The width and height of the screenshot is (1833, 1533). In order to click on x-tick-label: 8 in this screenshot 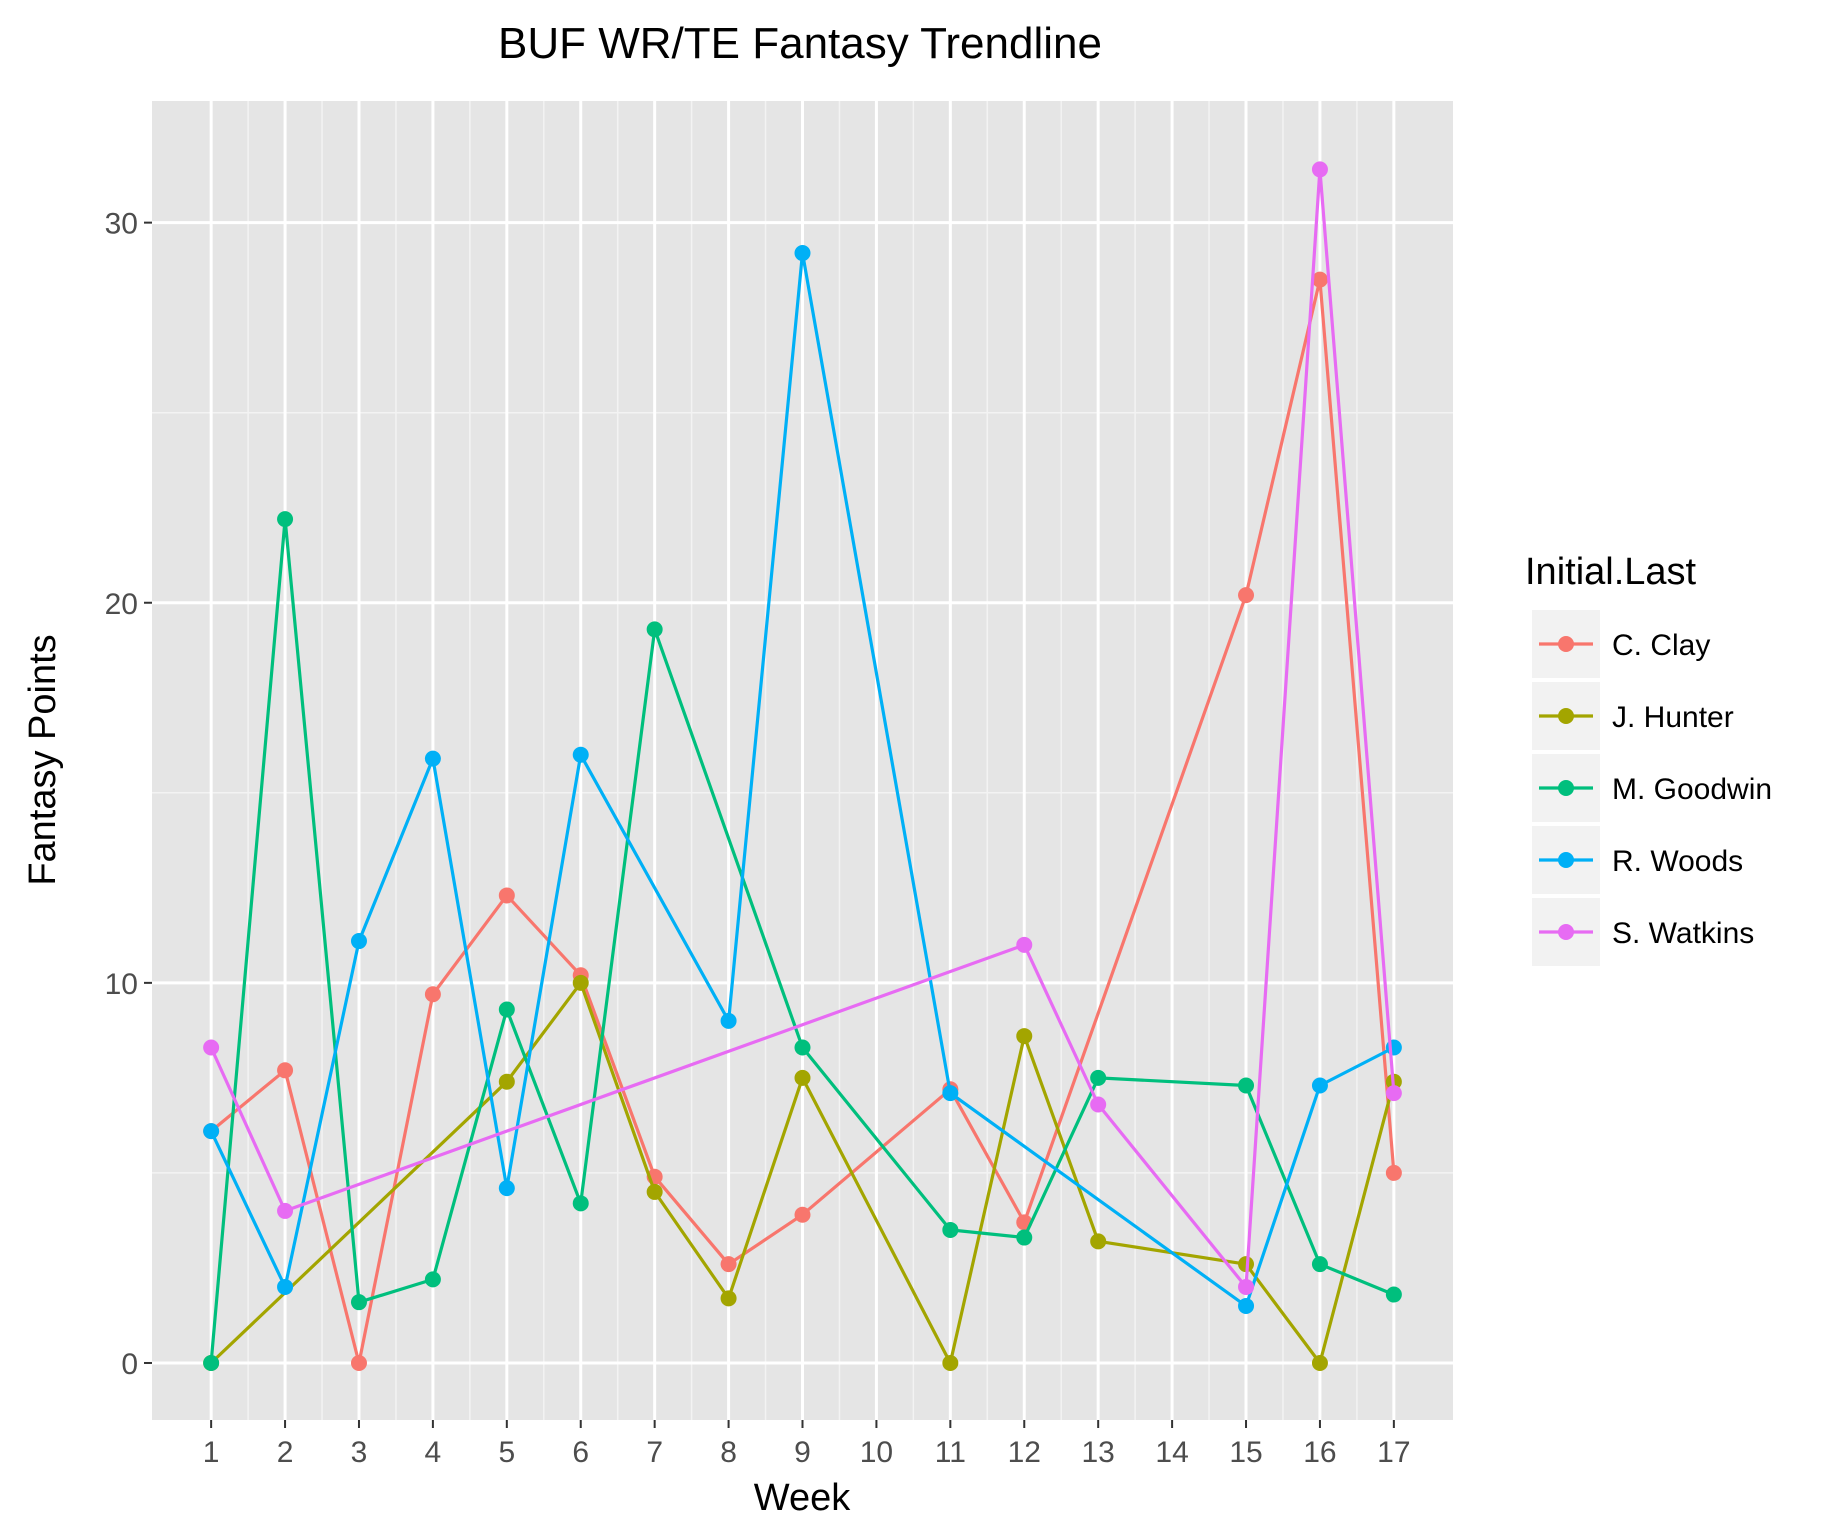, I will do `click(728, 1452)`.